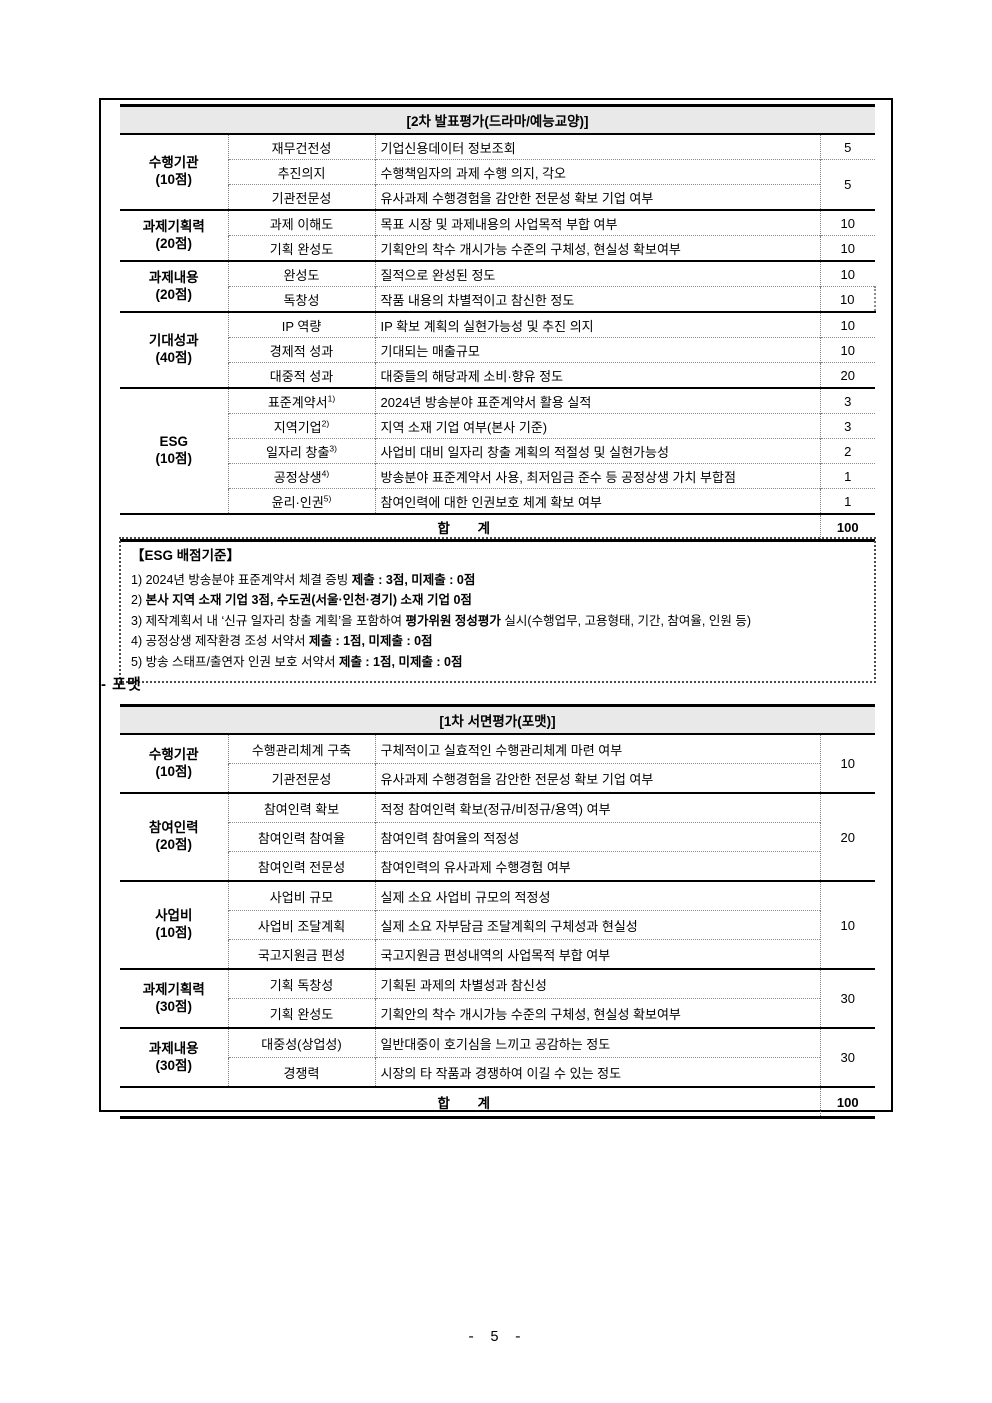 This screenshot has height=1403, width=992. Describe the element at coordinates (597, 1013) in the screenshot. I see `description-cell: 기획안의 착수 개시가능 수준의 구체성, 현실성 확보여부` at that location.